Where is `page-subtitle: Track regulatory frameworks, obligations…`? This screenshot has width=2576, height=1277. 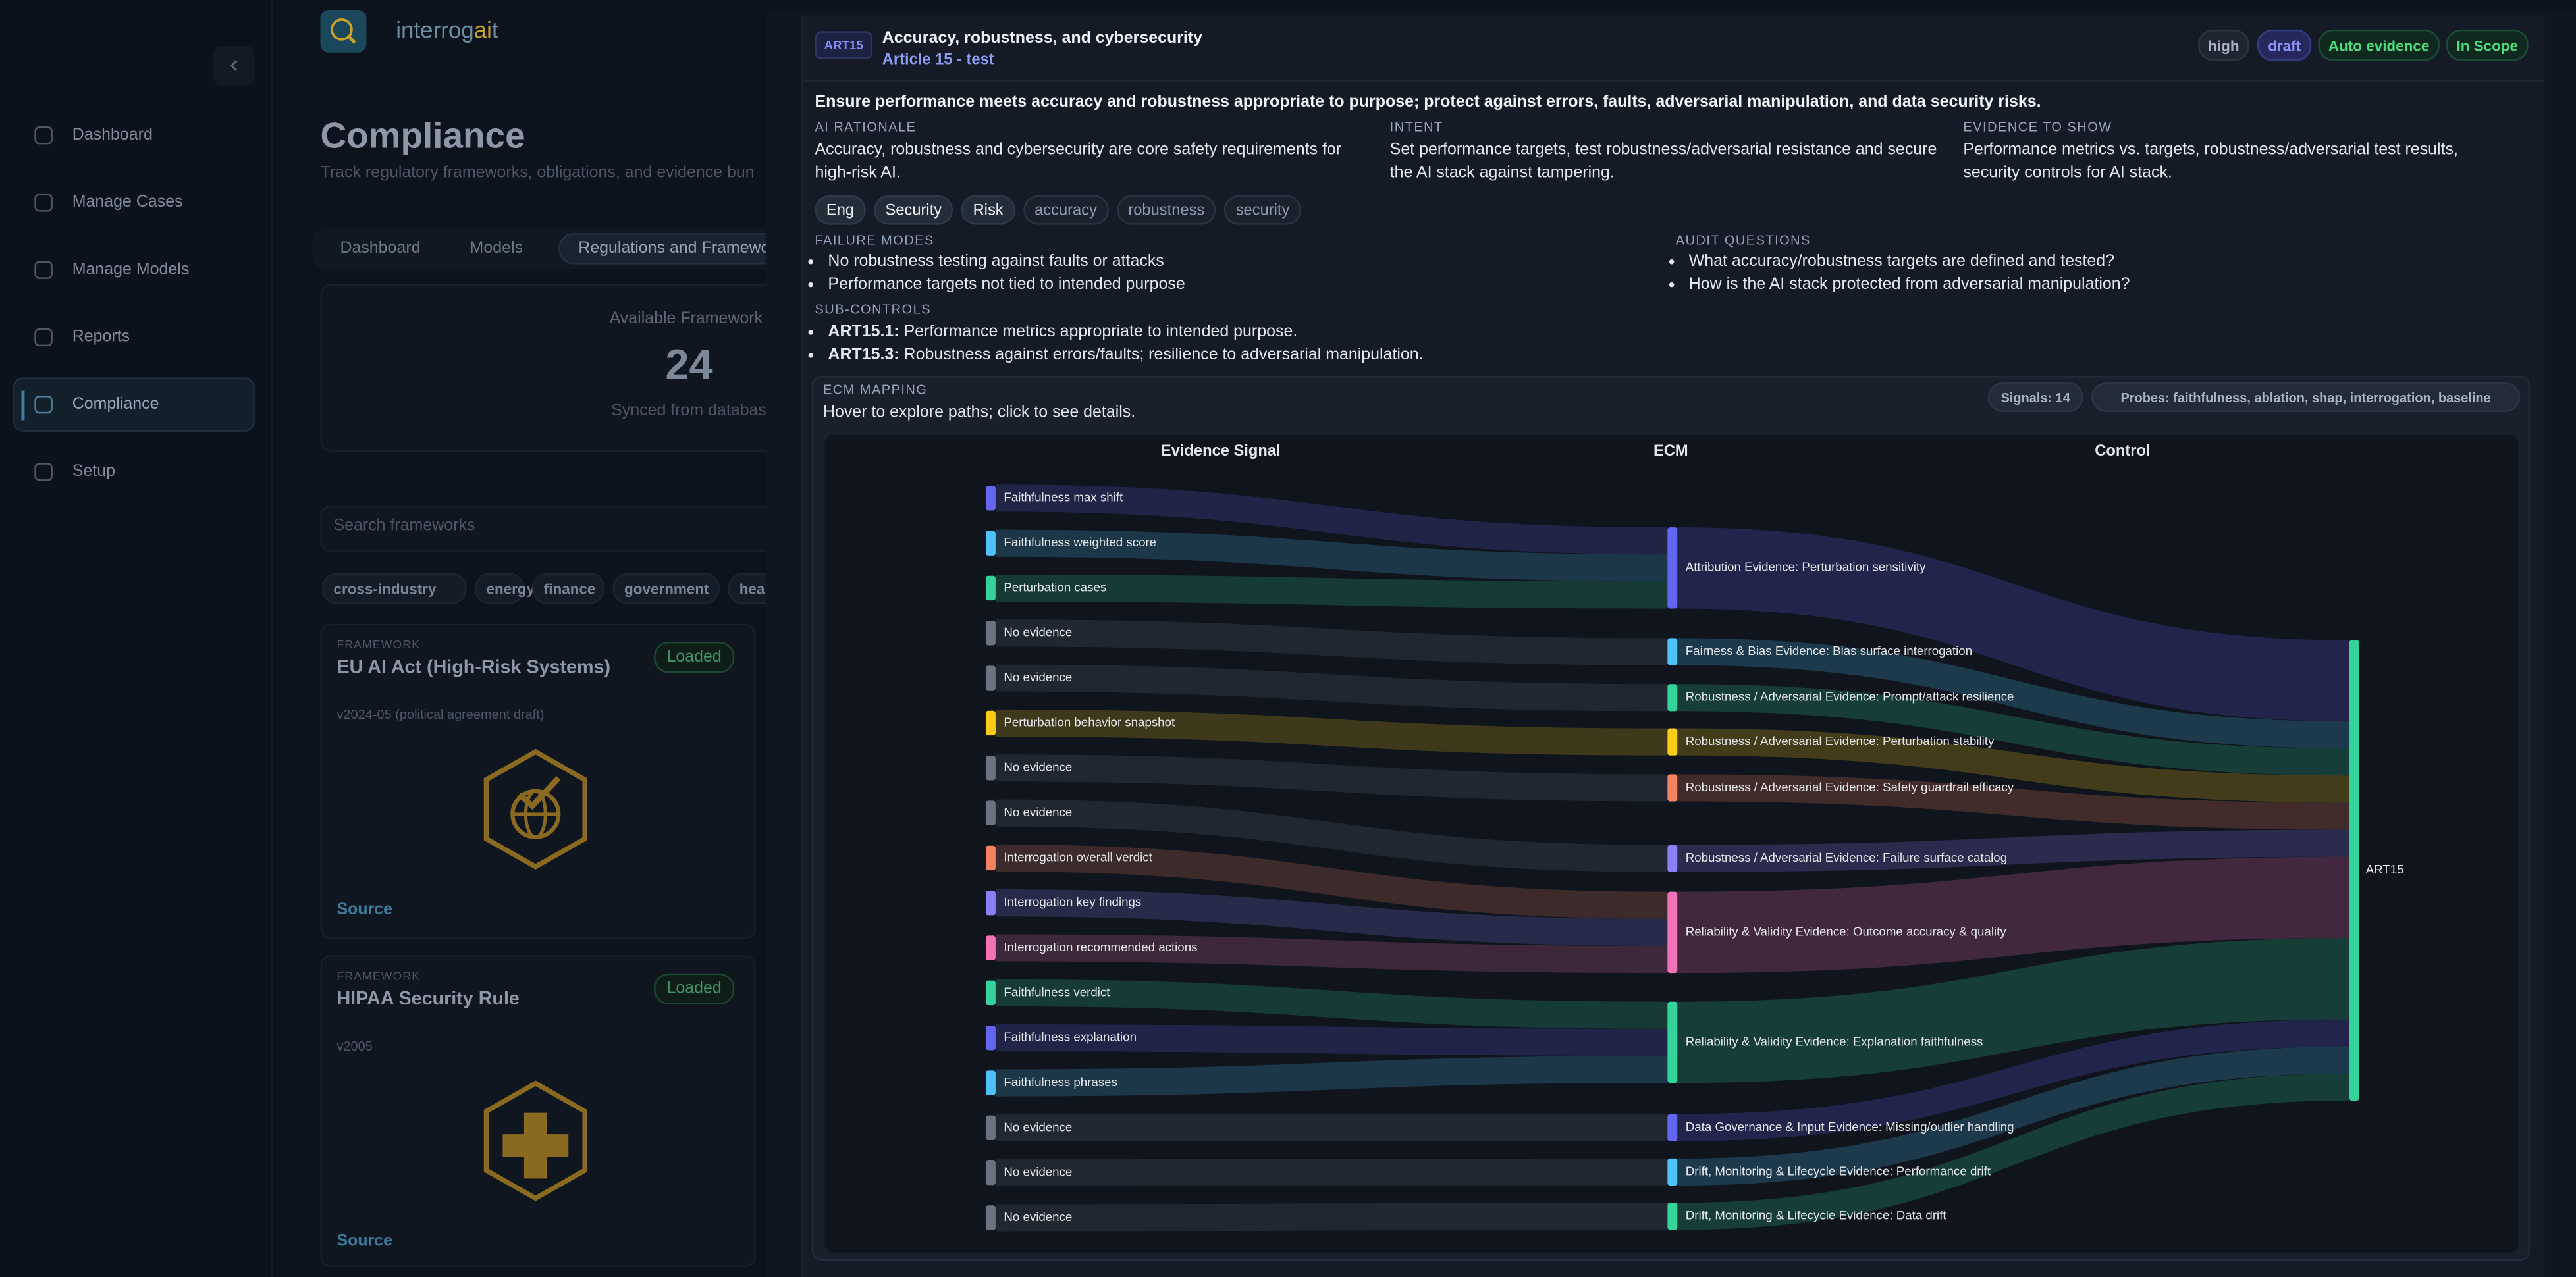 page-subtitle: Track regulatory frameworks, obligations… is located at coordinates (537, 173).